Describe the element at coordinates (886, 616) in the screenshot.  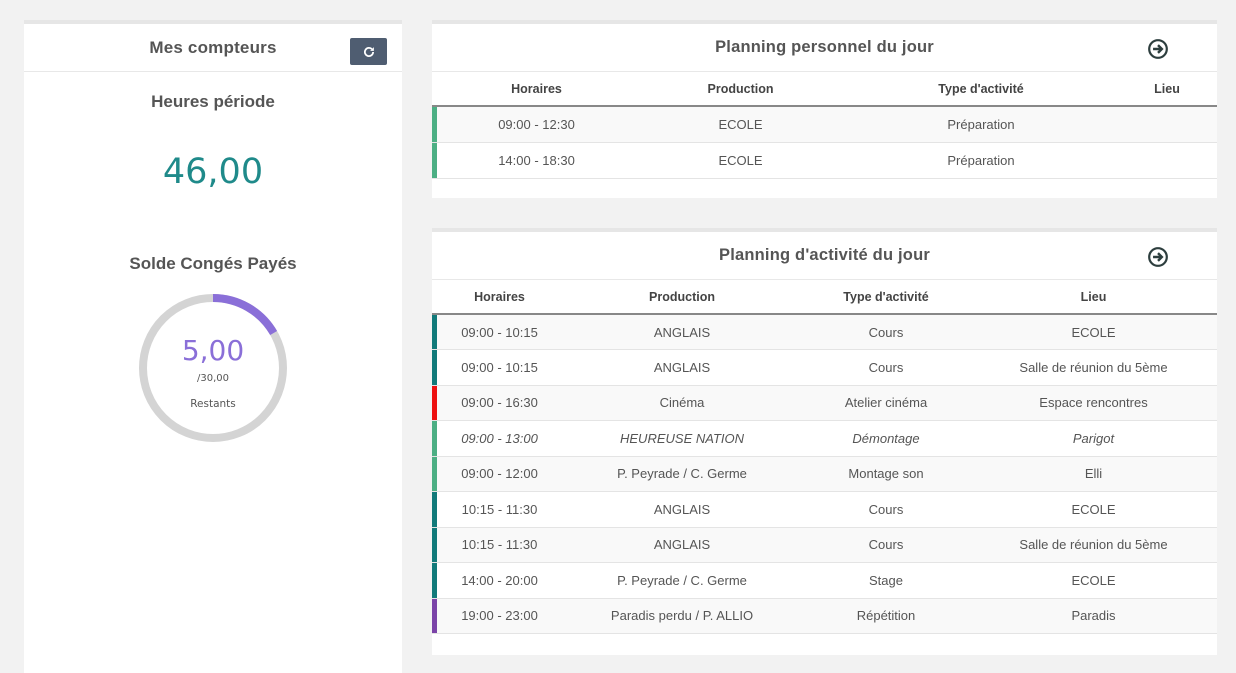
I see `cell-type: Répétition` at that location.